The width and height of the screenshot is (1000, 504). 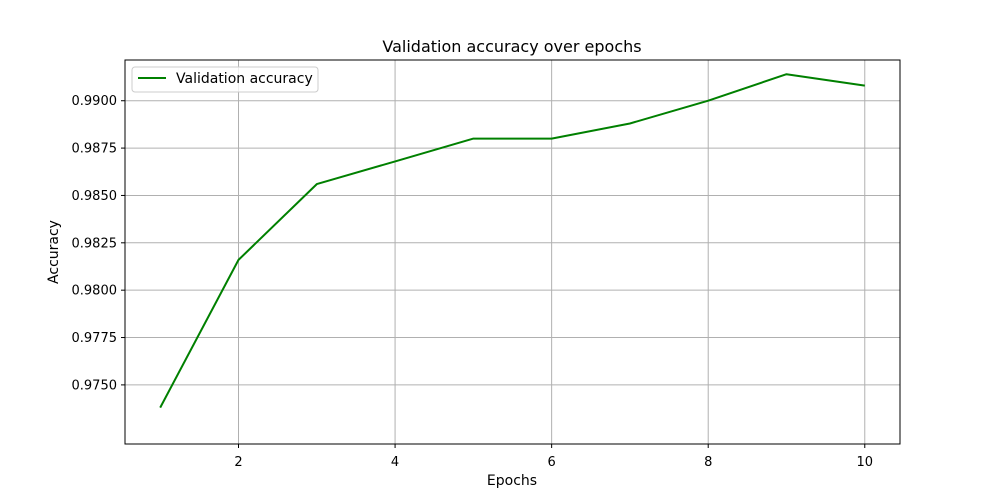 I want to click on chart-title: Validation accuracy over epochs, so click(x=511, y=46).